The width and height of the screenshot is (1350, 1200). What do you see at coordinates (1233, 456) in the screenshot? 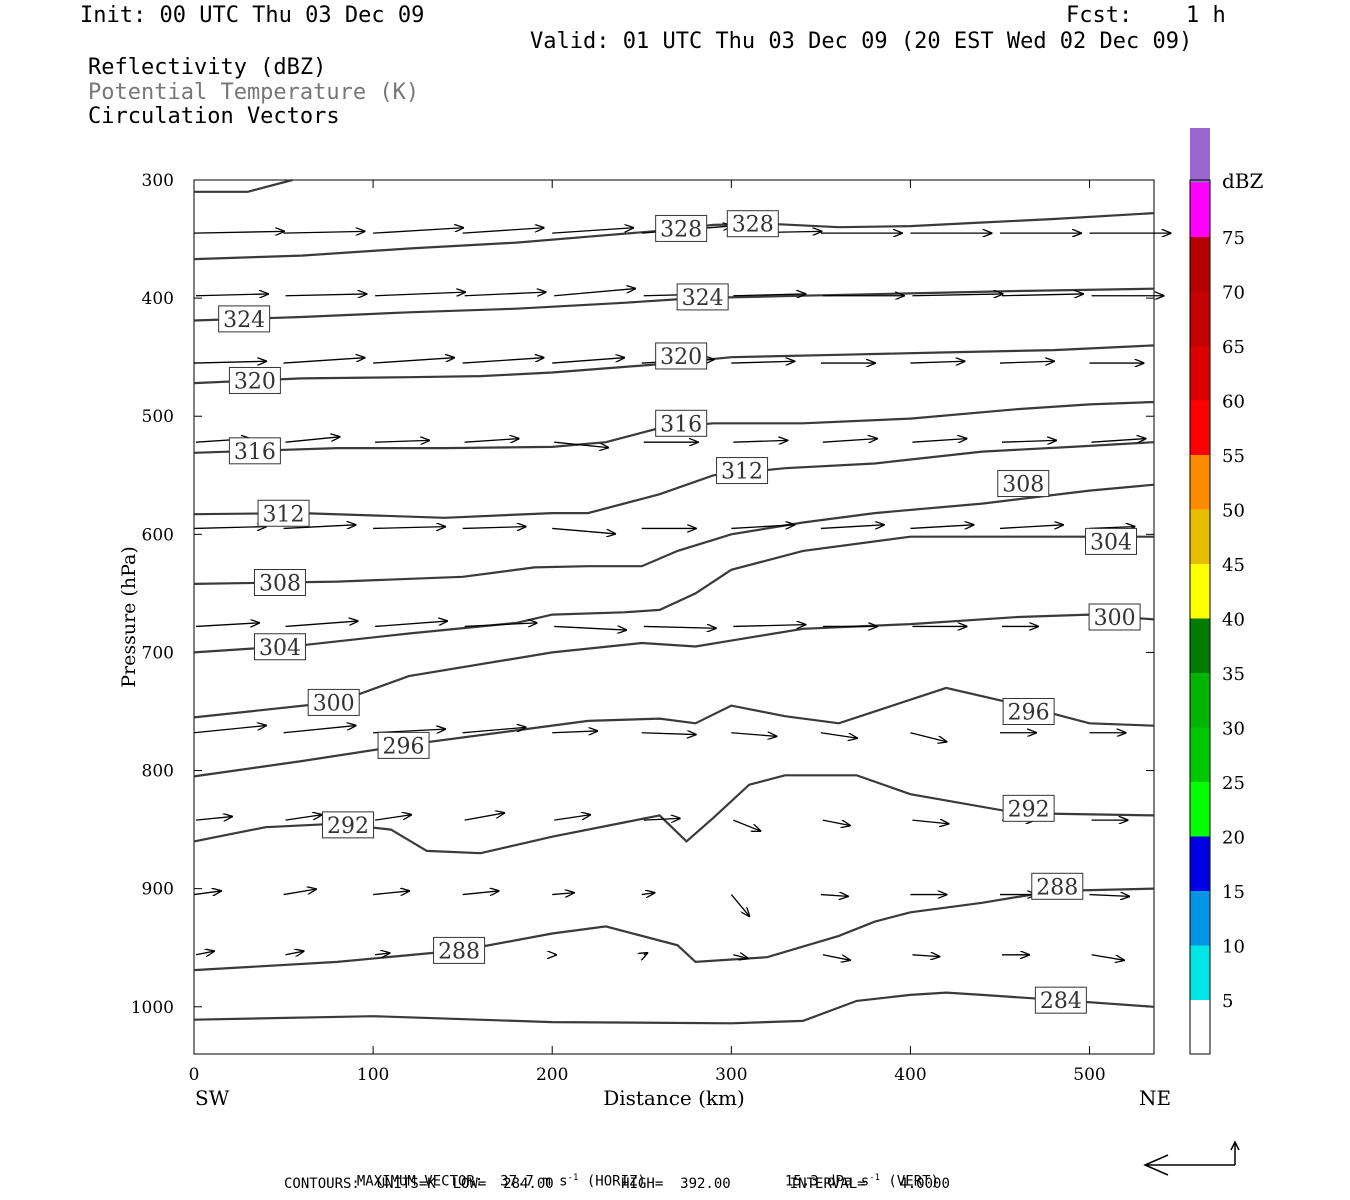
I see `colorbar-level-label: 55` at bounding box center [1233, 456].